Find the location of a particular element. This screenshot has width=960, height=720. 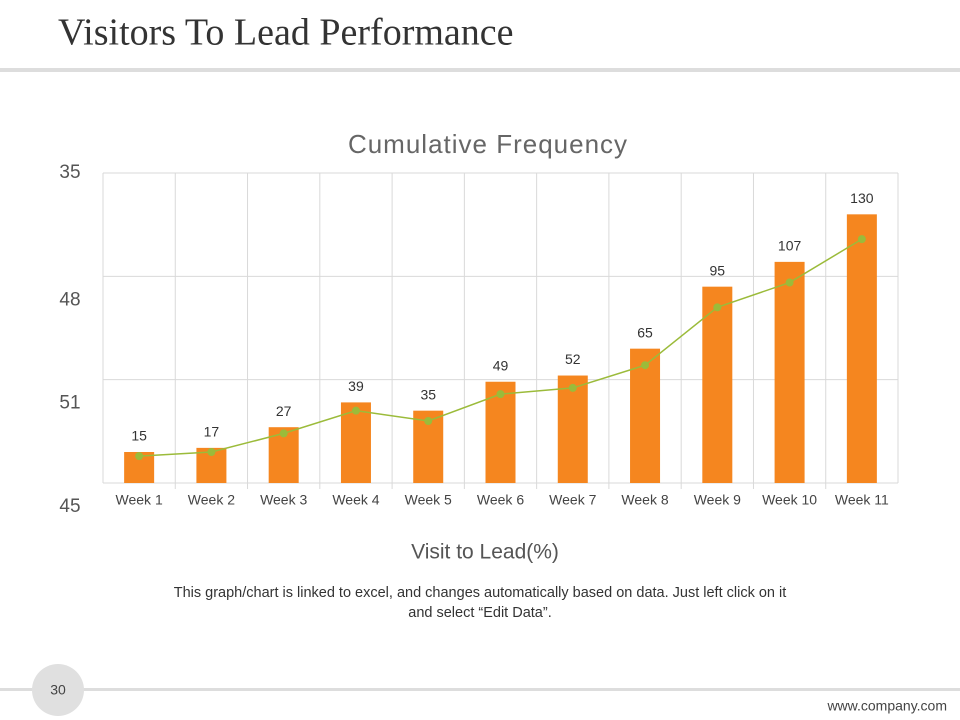

y-tick-label: 45 is located at coordinates (69, 506).